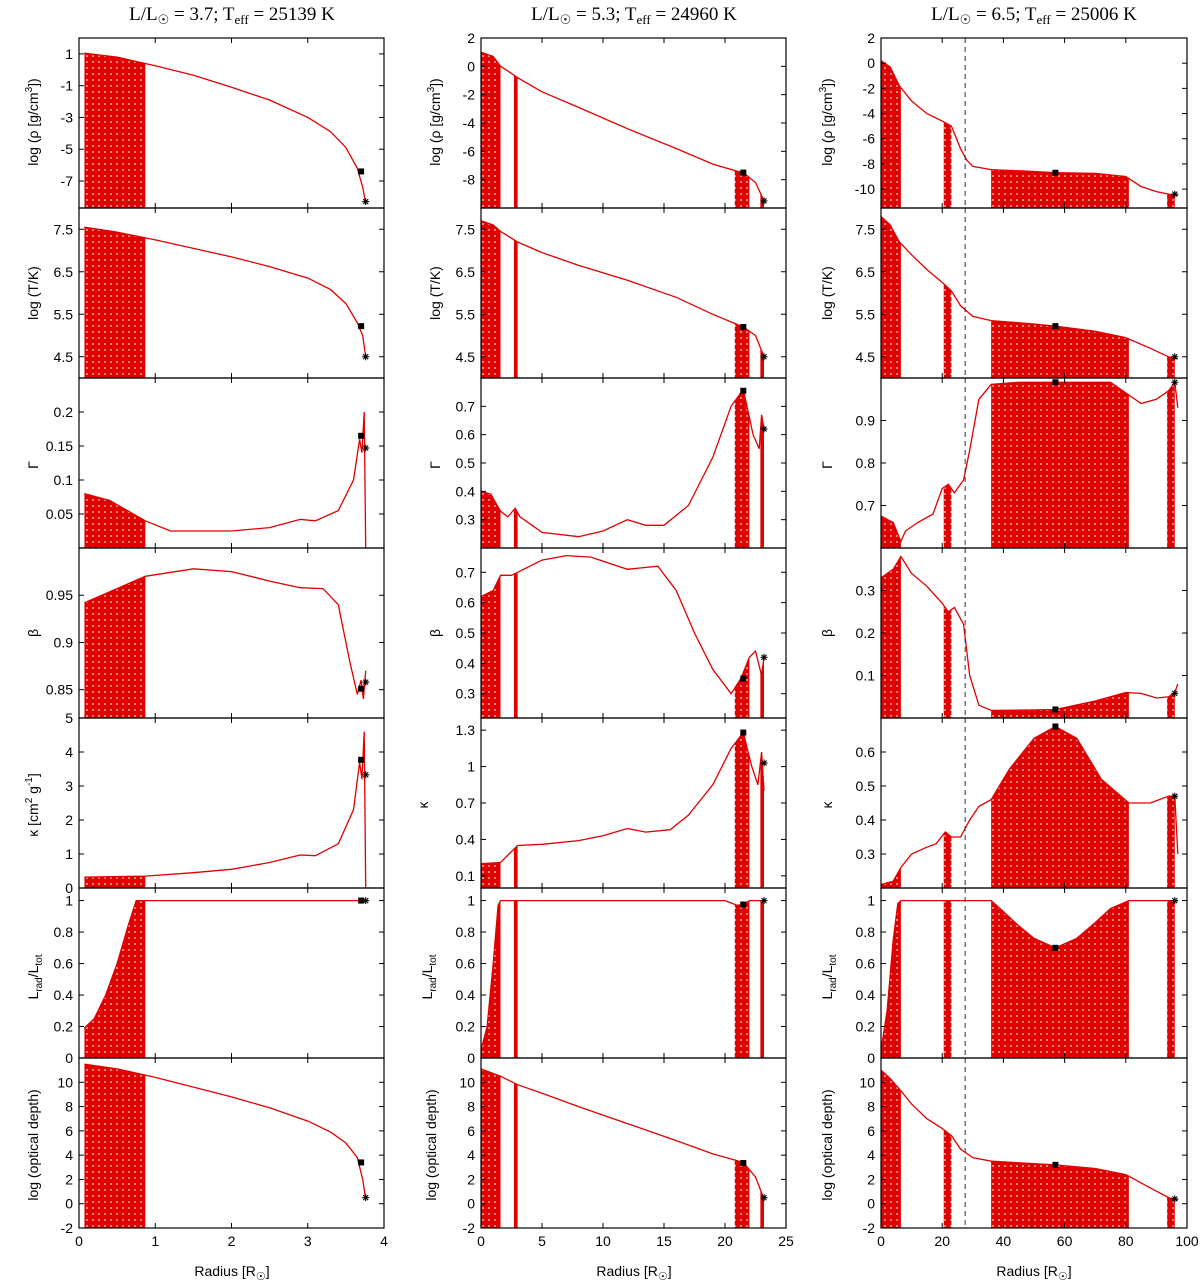 Image resolution: width=1200 pixels, height=1283 pixels. What do you see at coordinates (827, 1144) in the screenshot?
I see `y-axis-label-optical-depth: log (optical depth)` at bounding box center [827, 1144].